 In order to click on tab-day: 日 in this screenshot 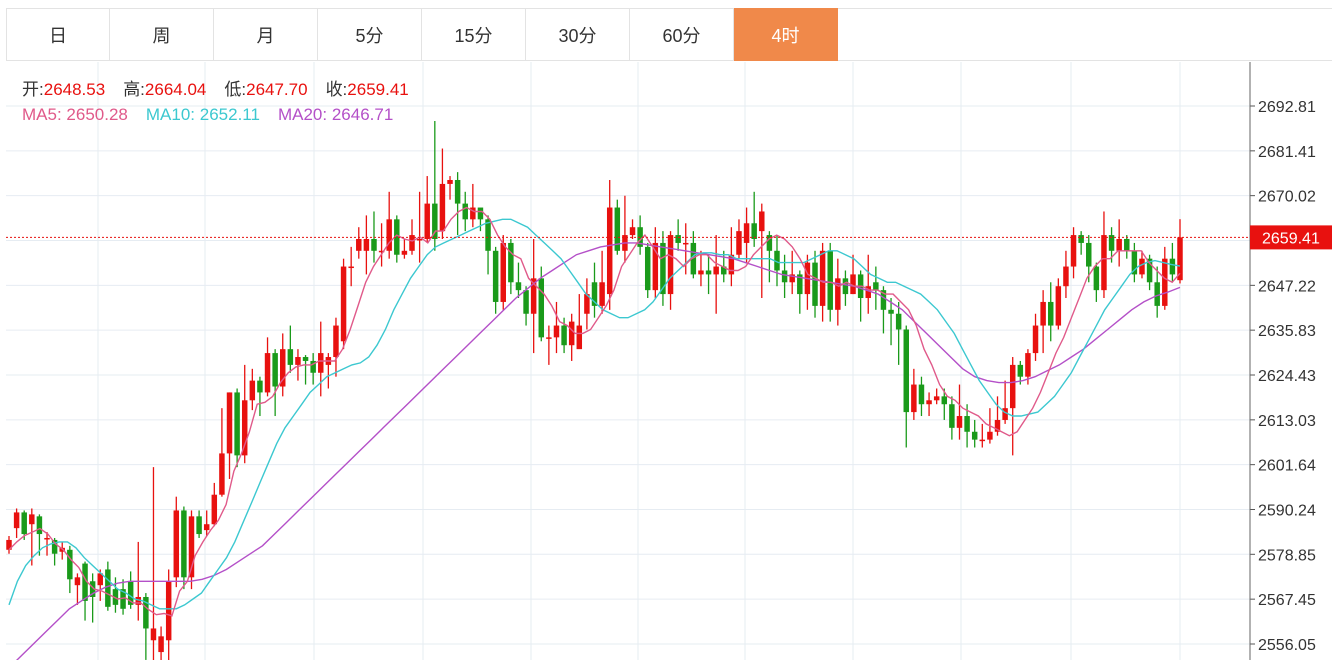, I will do `click(58, 34)`.